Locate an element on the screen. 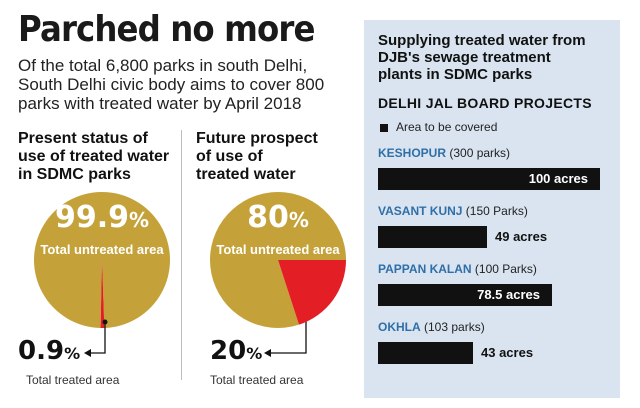 This screenshot has height=408, width=640. project-label: OKHLA (103 parks) is located at coordinates (431, 327).